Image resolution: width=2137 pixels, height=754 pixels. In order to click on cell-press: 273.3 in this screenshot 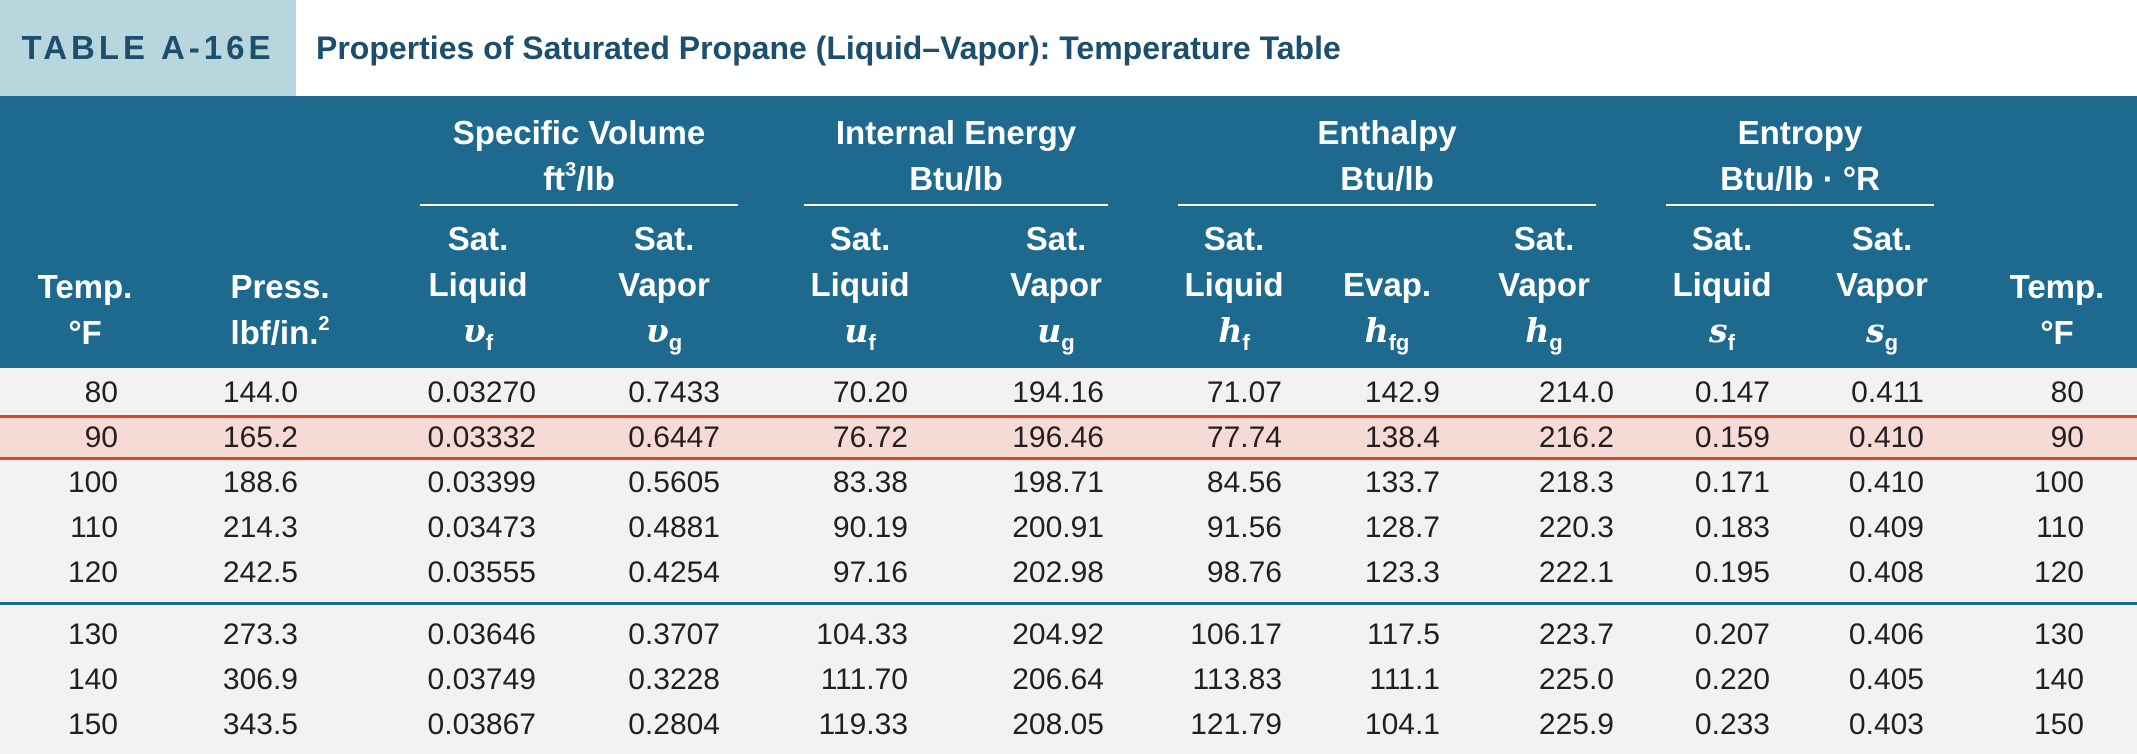, I will do `click(260, 634)`.